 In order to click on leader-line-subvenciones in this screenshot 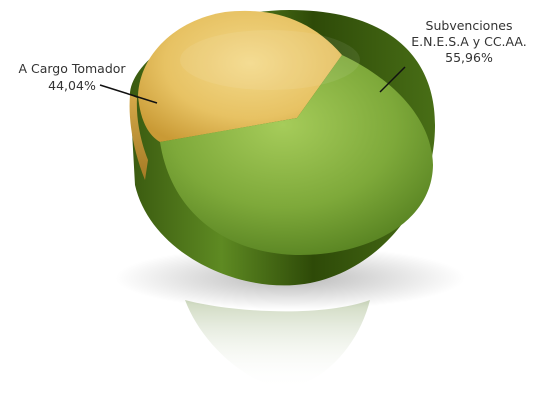, I will do `click(392, 79)`.